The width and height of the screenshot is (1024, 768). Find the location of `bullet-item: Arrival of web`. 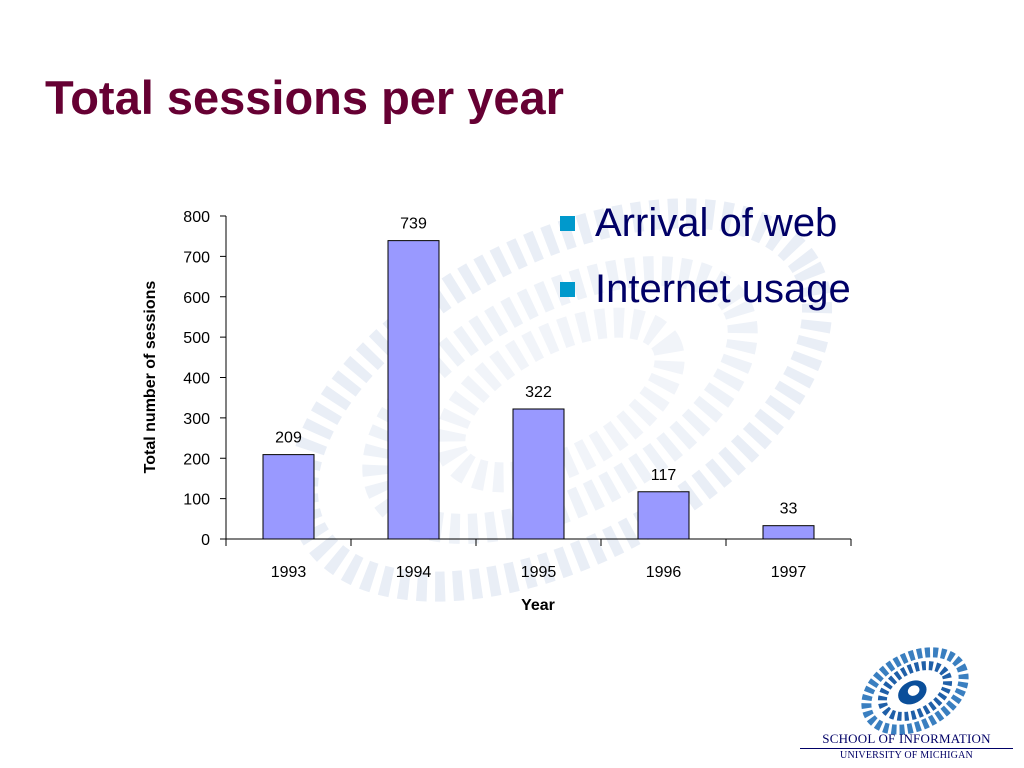

bullet-item: Arrival of web is located at coordinates (705, 223).